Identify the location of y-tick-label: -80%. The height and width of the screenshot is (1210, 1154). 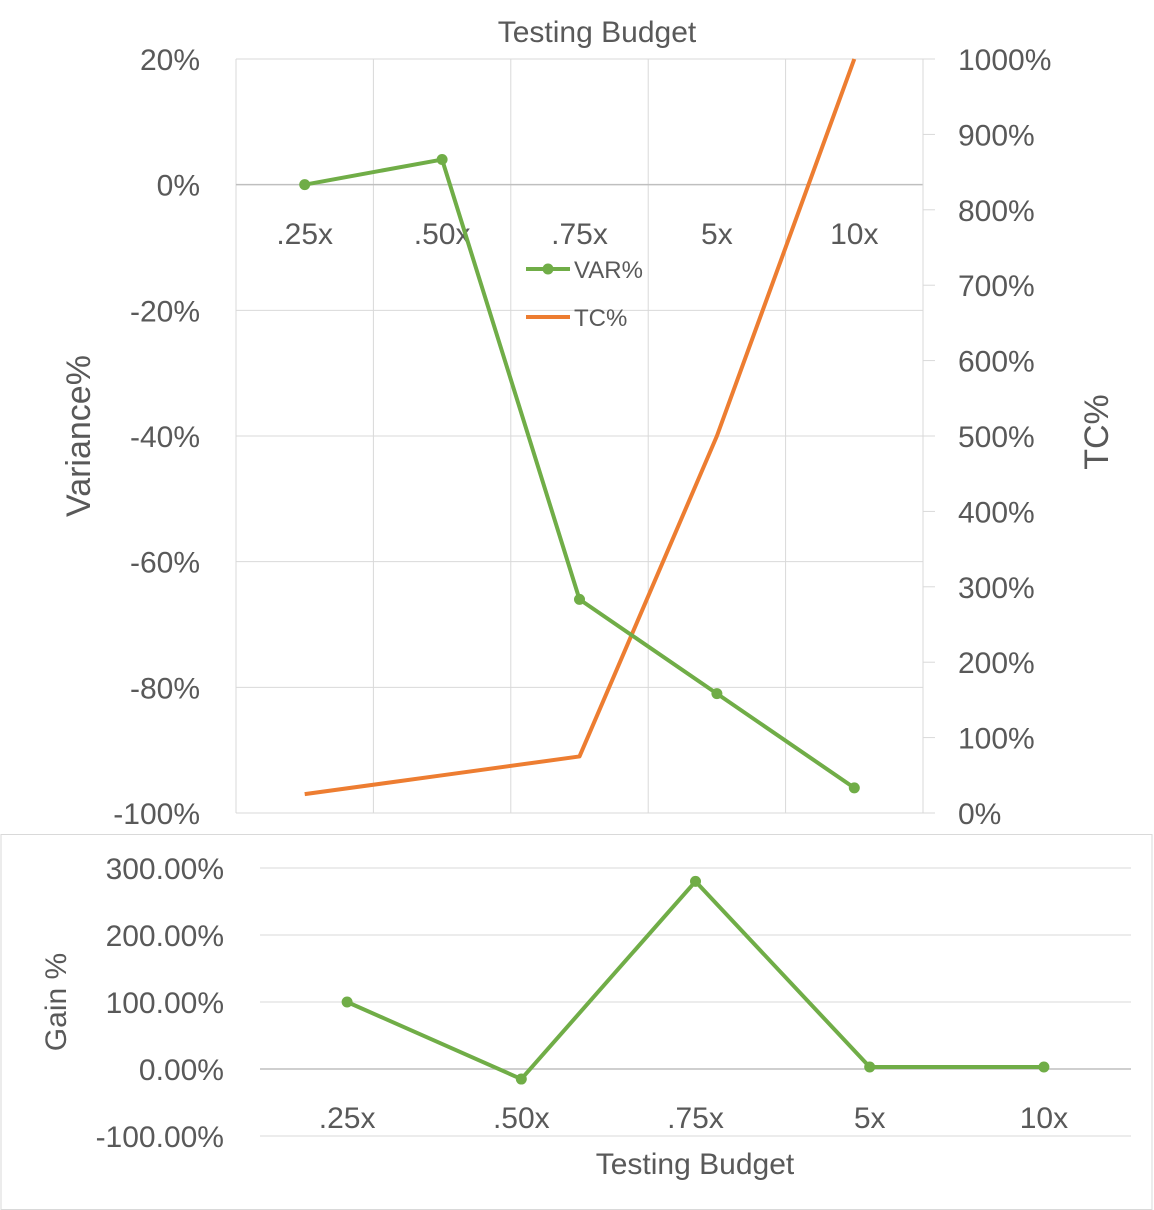
(165, 688).